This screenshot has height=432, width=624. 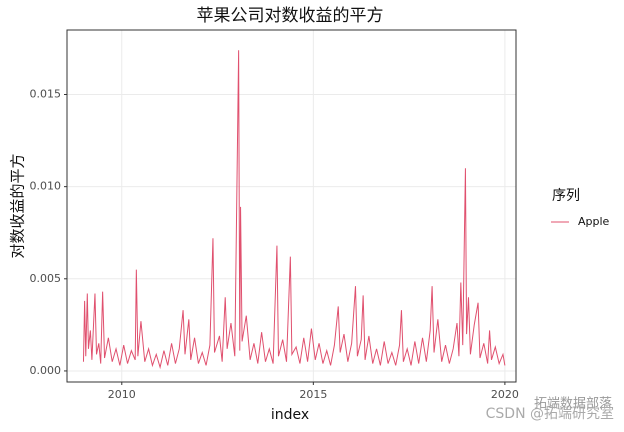 What do you see at coordinates (550, 413) in the screenshot?
I see `watermark: CSDN @拓端研究室` at bounding box center [550, 413].